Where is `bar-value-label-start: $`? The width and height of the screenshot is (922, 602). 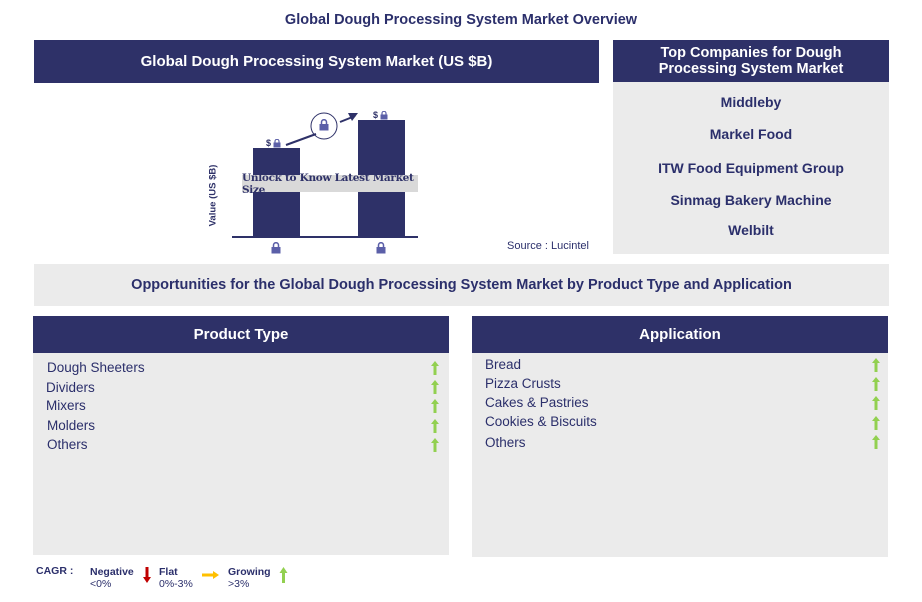
bar-value-label-start: $ is located at coordinates (273, 143).